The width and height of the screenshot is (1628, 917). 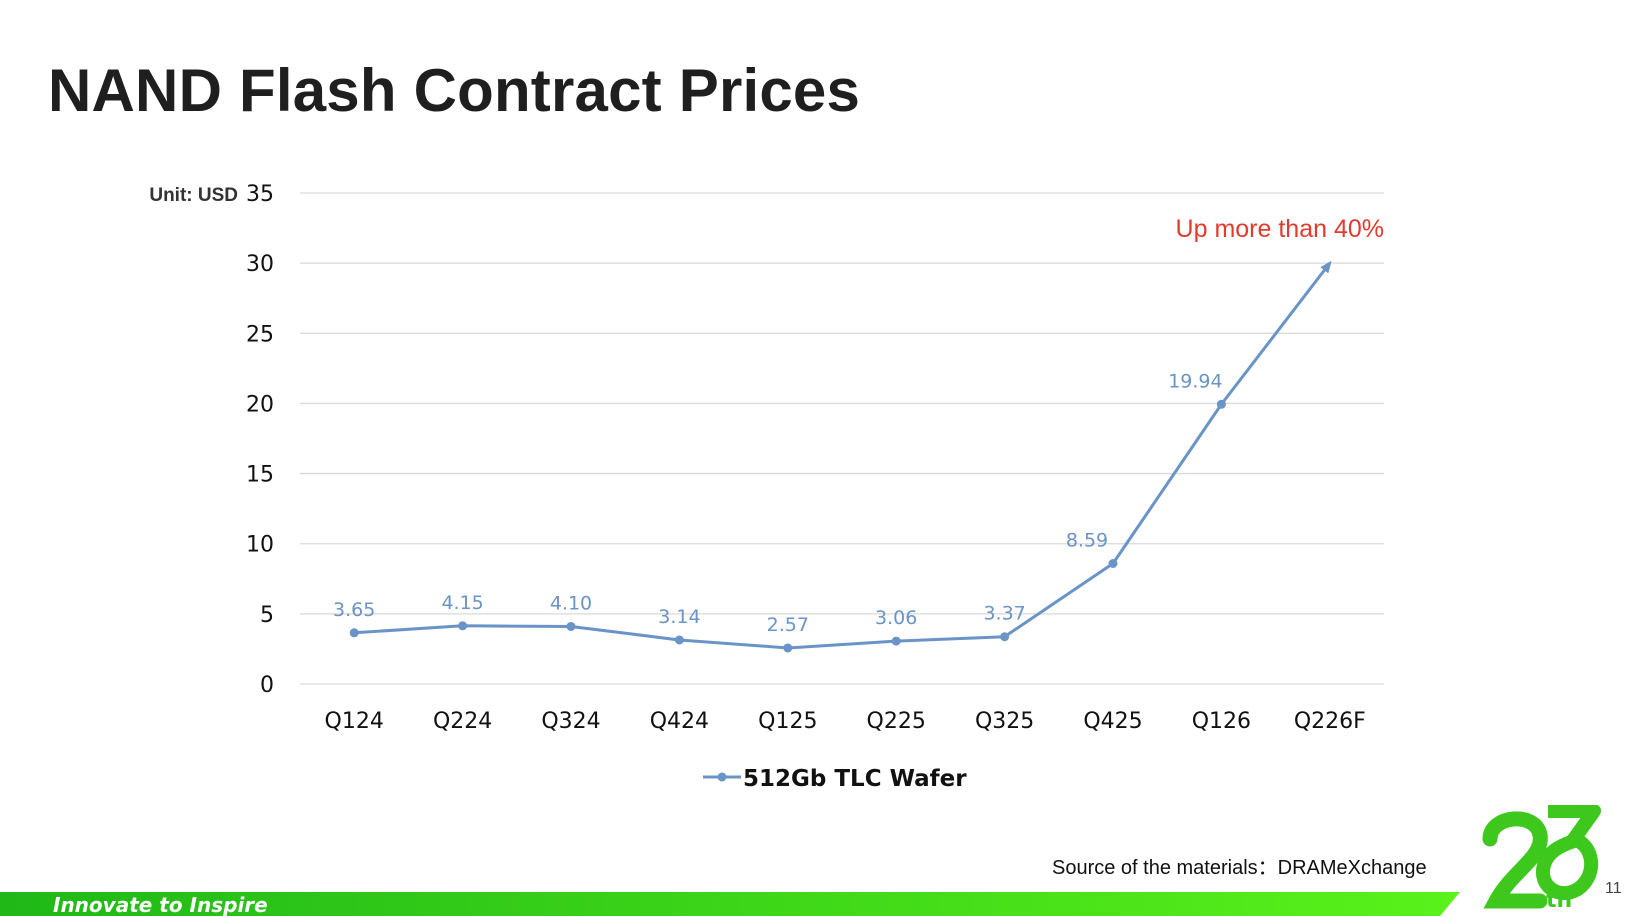 I want to click on source-note: Source of the materials：DRAMeXchange, so click(x=1239, y=868).